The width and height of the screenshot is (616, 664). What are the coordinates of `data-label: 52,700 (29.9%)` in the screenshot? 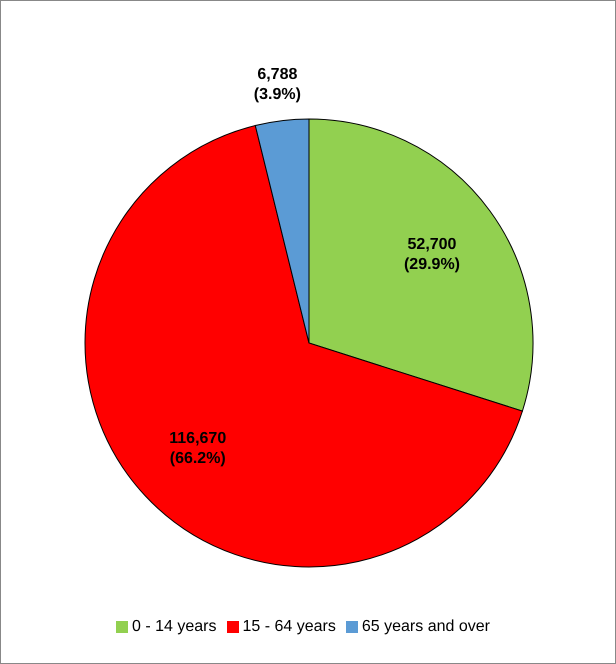 It's located at (432, 254).